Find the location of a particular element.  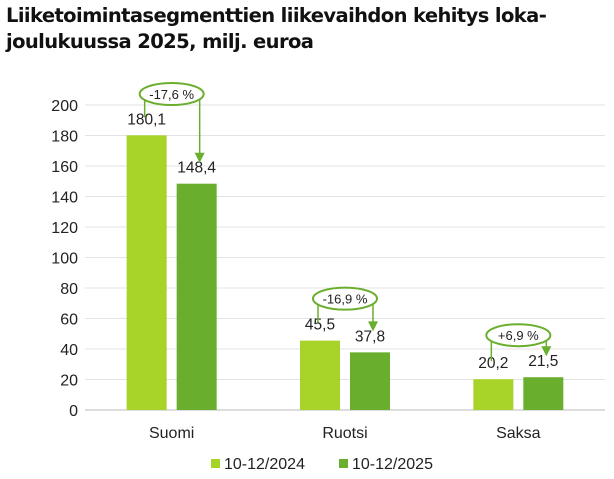

change-label: -16,9 % is located at coordinates (345, 299).